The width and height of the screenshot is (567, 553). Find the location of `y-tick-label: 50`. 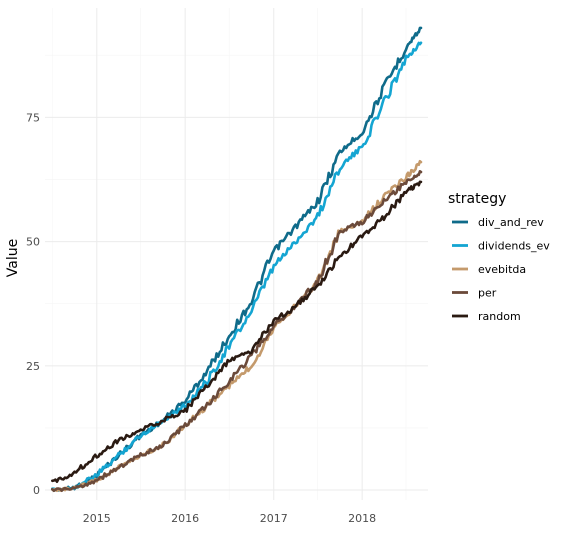

y-tick-label: 50 is located at coordinates (33, 242).